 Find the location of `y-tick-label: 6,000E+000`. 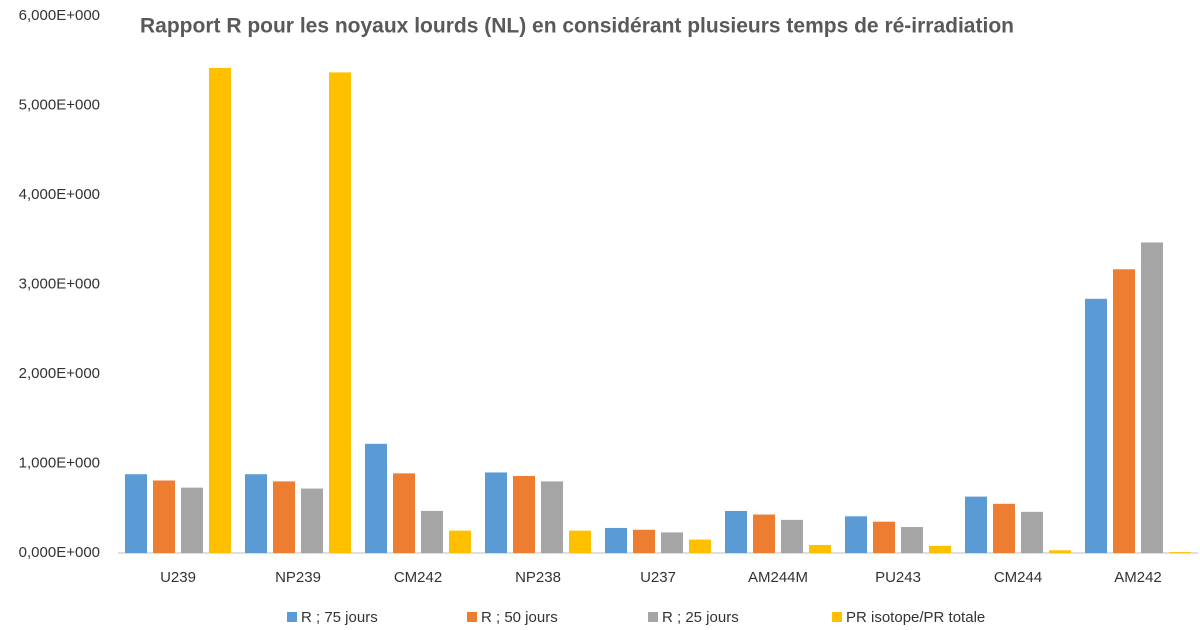

y-tick-label: 6,000E+000 is located at coordinates (59, 15).